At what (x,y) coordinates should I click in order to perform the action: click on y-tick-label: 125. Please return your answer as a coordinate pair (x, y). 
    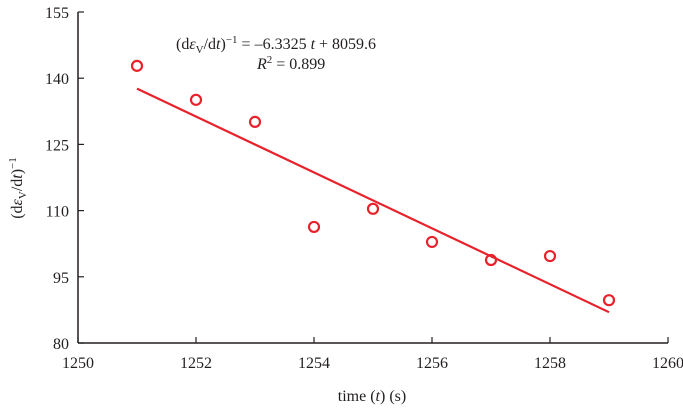
    Looking at the image, I should click on (57, 145).